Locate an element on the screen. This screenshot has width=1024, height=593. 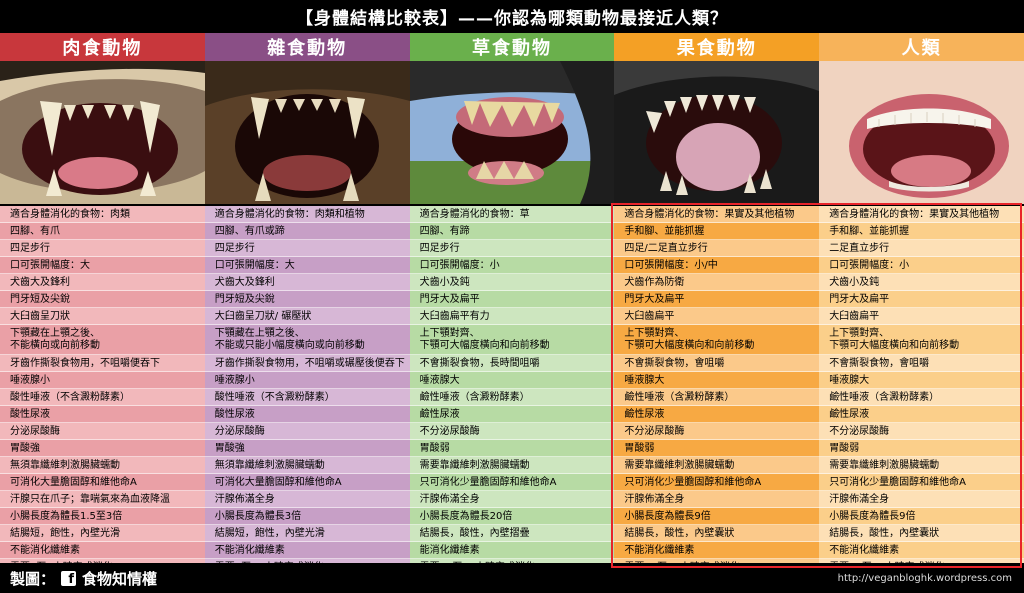
cell-text: 不能消化纖維素 is located at coordinates (249, 550).